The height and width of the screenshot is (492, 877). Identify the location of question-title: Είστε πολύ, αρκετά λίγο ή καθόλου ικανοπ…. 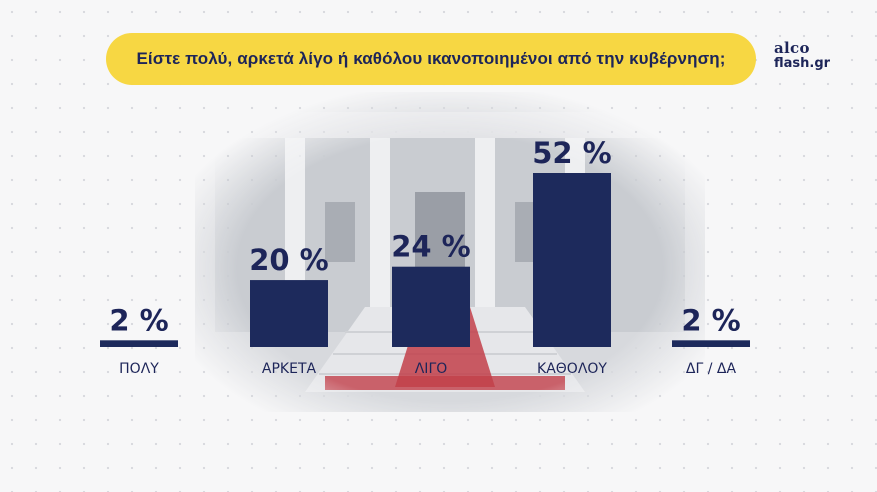
(431, 58).